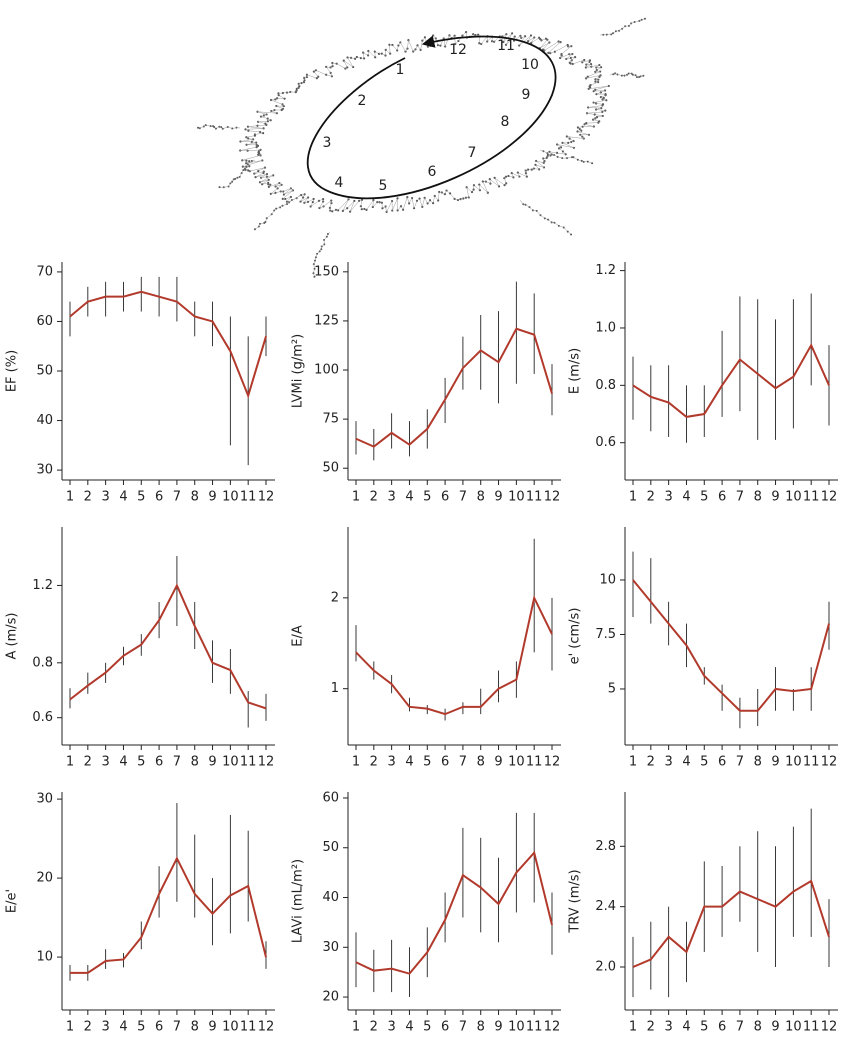  Describe the element at coordinates (335, 688) in the screenshot. I see `y-tick-label: 1` at that location.